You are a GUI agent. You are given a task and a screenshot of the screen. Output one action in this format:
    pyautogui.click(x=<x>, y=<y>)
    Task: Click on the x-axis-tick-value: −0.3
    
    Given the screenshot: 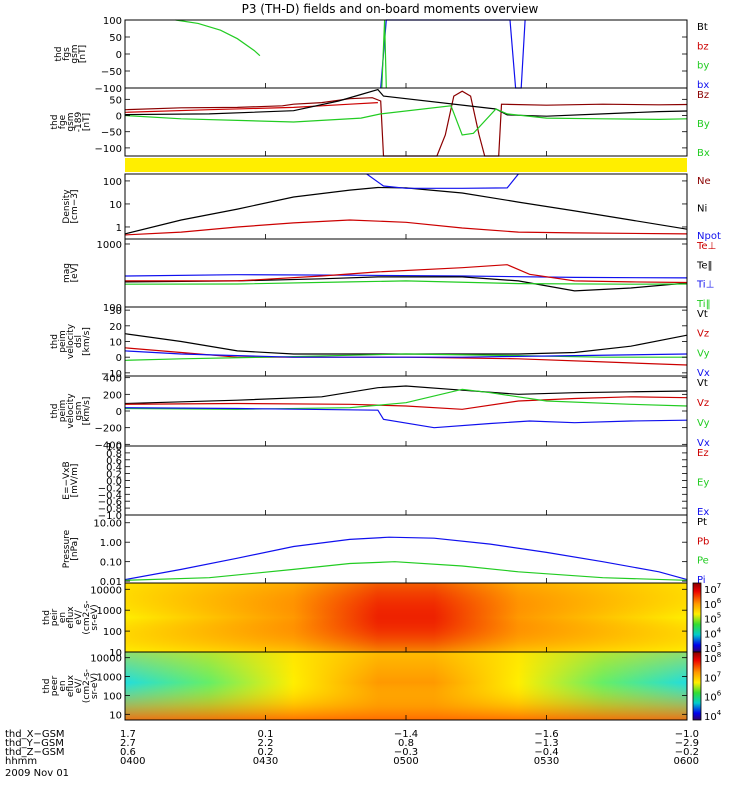 What is the action you would take?
    pyautogui.click(x=406, y=752)
    